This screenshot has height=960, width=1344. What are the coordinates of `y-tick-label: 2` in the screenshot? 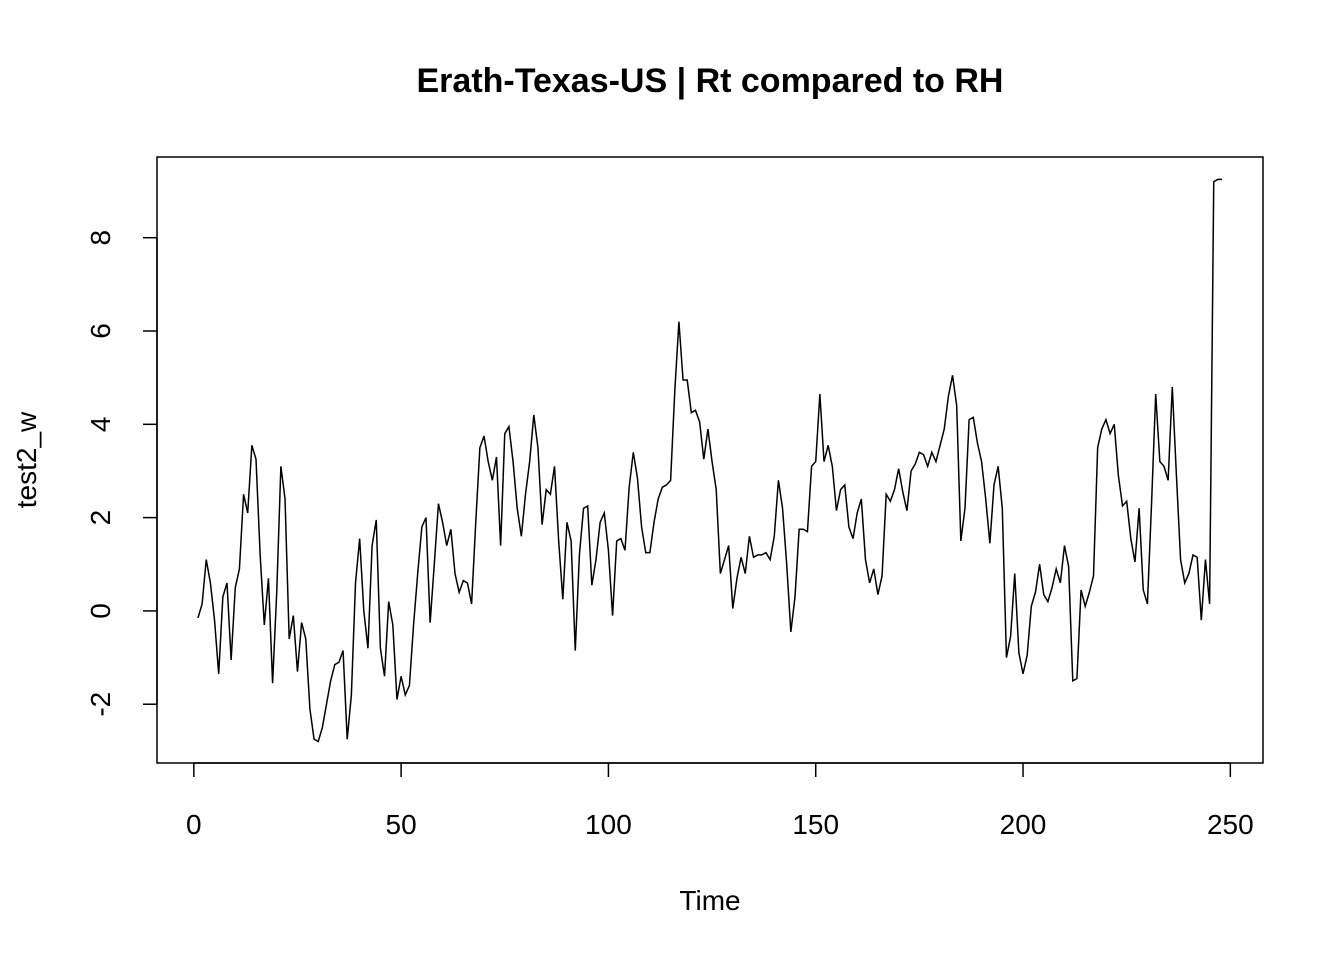 It's located at (100, 518).